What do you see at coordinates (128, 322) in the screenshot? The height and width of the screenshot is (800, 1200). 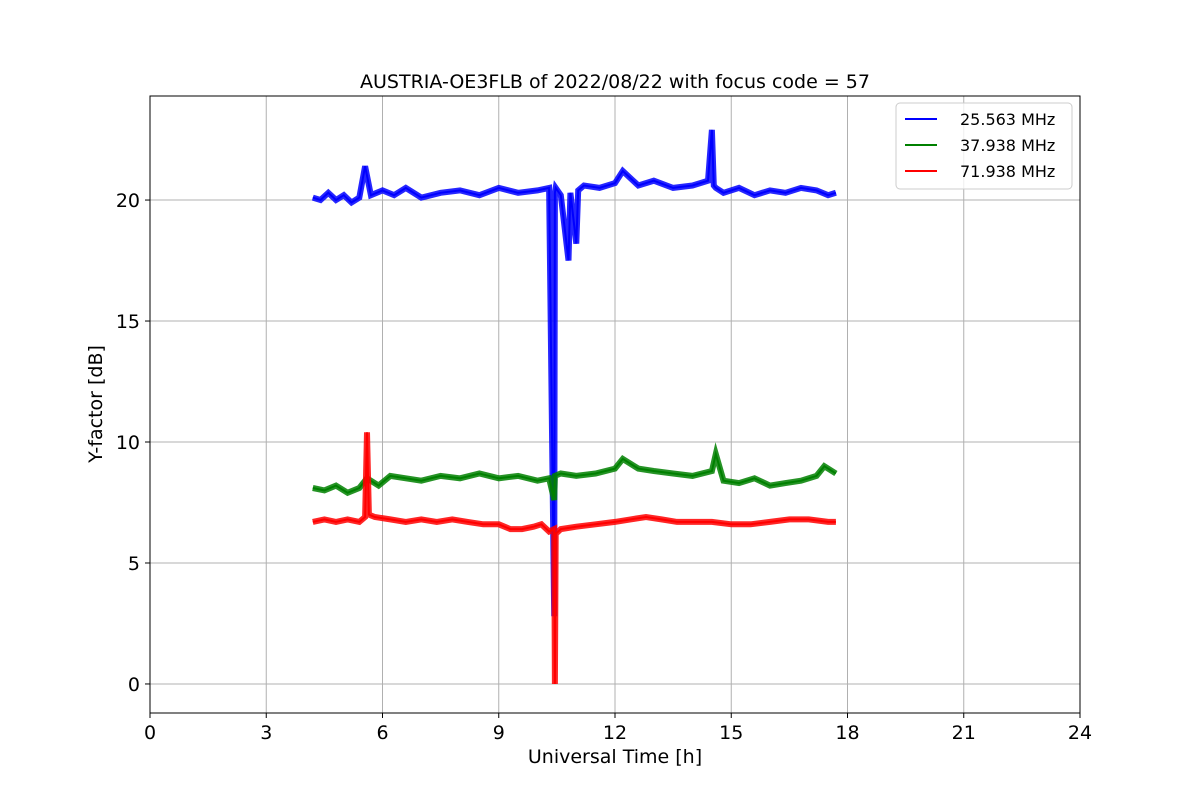 I see `y-tick-label: 15` at bounding box center [128, 322].